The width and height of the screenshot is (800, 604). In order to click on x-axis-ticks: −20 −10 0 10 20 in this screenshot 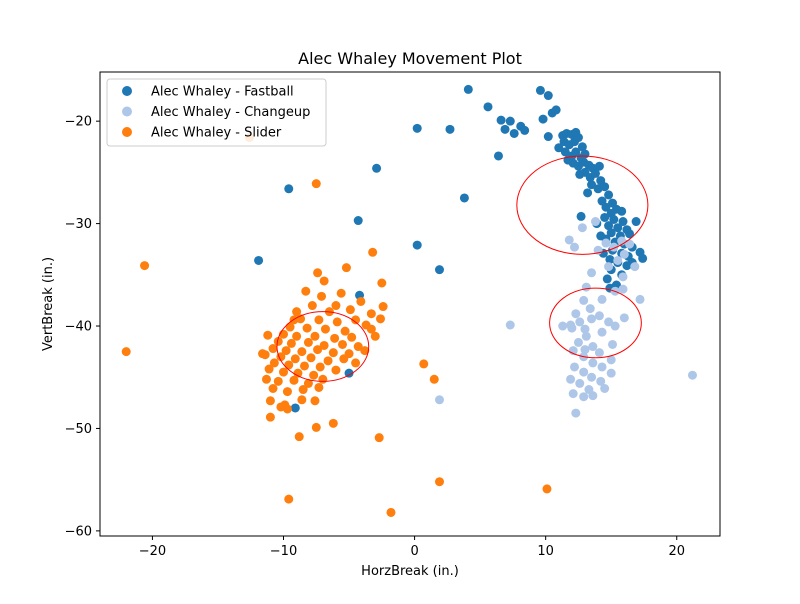, I will do `click(412, 547)`.